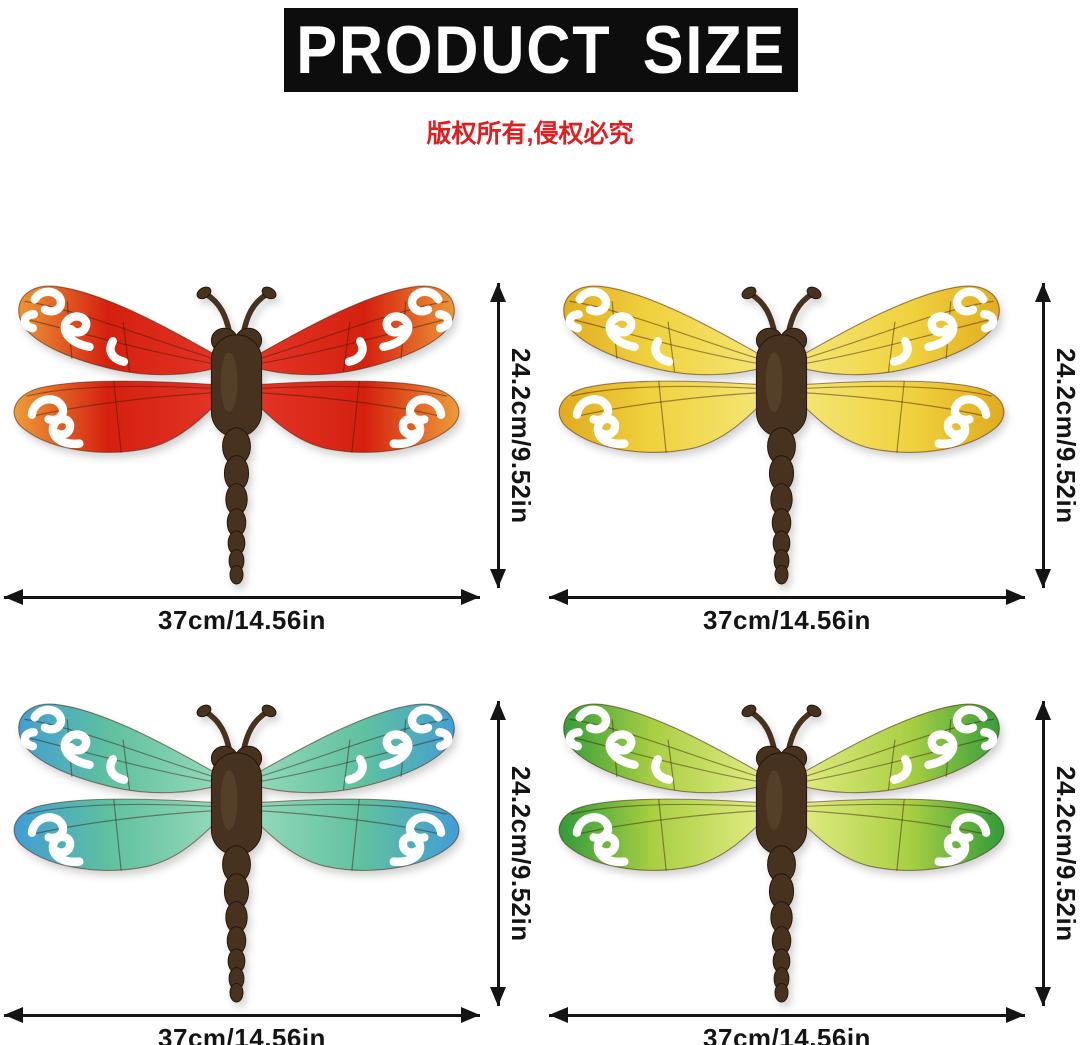  I want to click on dragonfly-red, so click(236, 431).